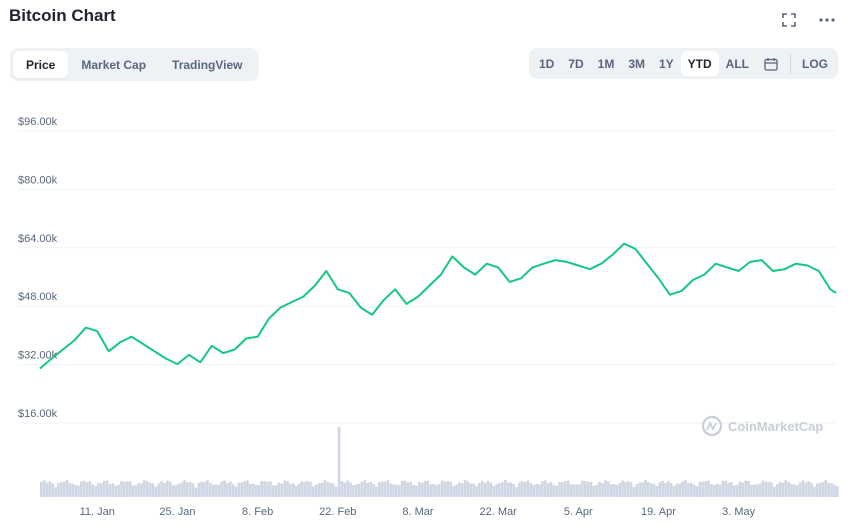 The width and height of the screenshot is (851, 530). What do you see at coordinates (114, 64) in the screenshot?
I see `tab-market-cap: Market Cap` at bounding box center [114, 64].